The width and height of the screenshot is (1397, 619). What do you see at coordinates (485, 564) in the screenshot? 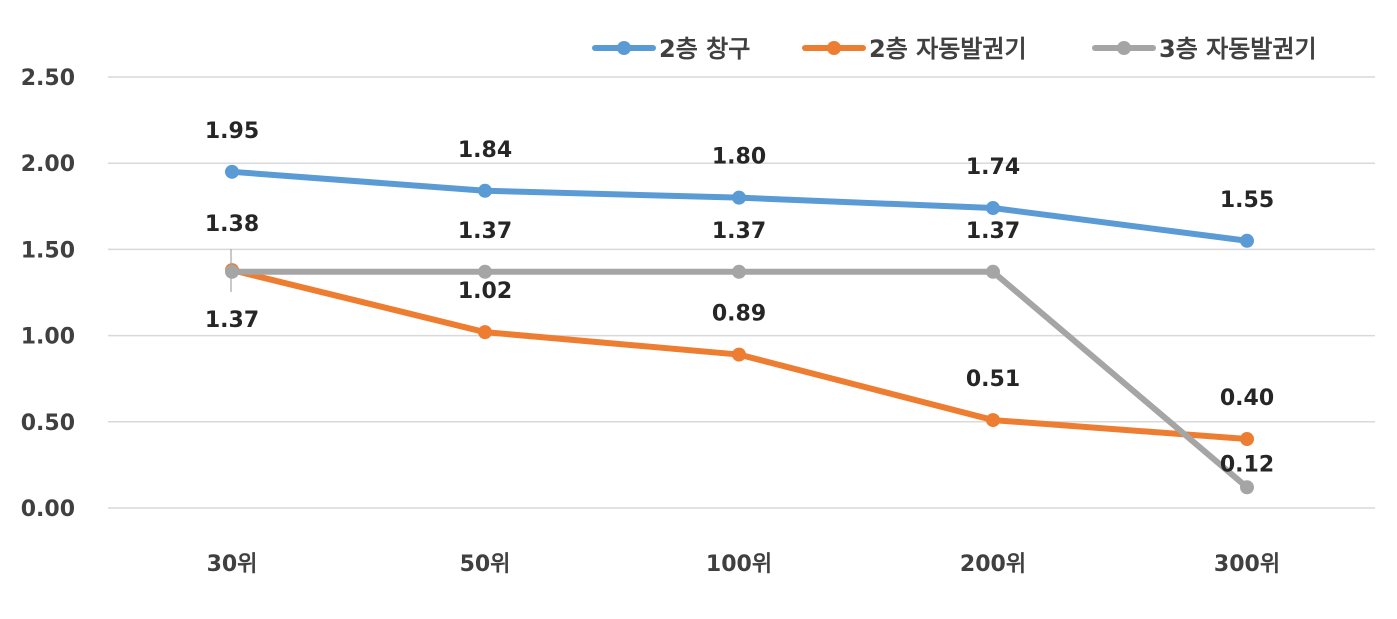
I see `x-tick-label: 50위` at bounding box center [485, 564].